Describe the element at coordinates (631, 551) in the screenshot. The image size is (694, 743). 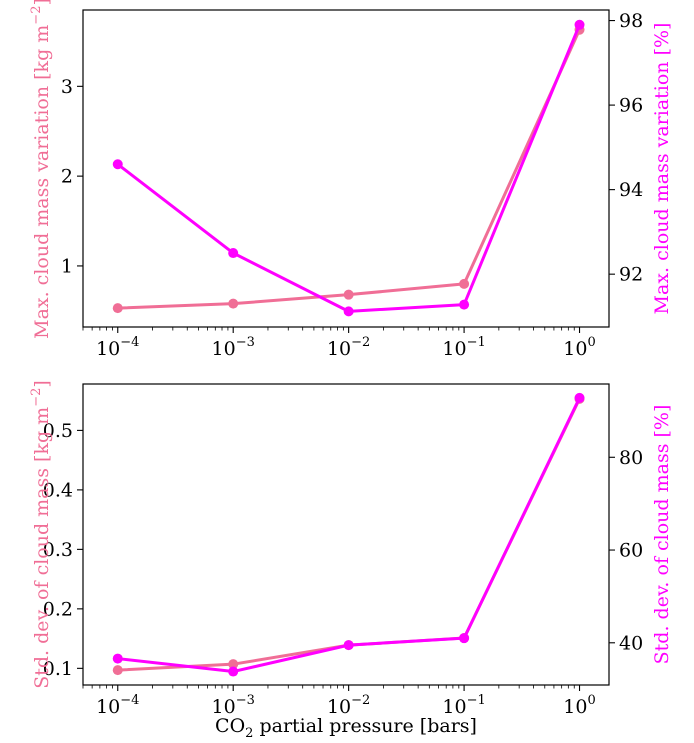
I see `y-right-tick-label: 60` at that location.